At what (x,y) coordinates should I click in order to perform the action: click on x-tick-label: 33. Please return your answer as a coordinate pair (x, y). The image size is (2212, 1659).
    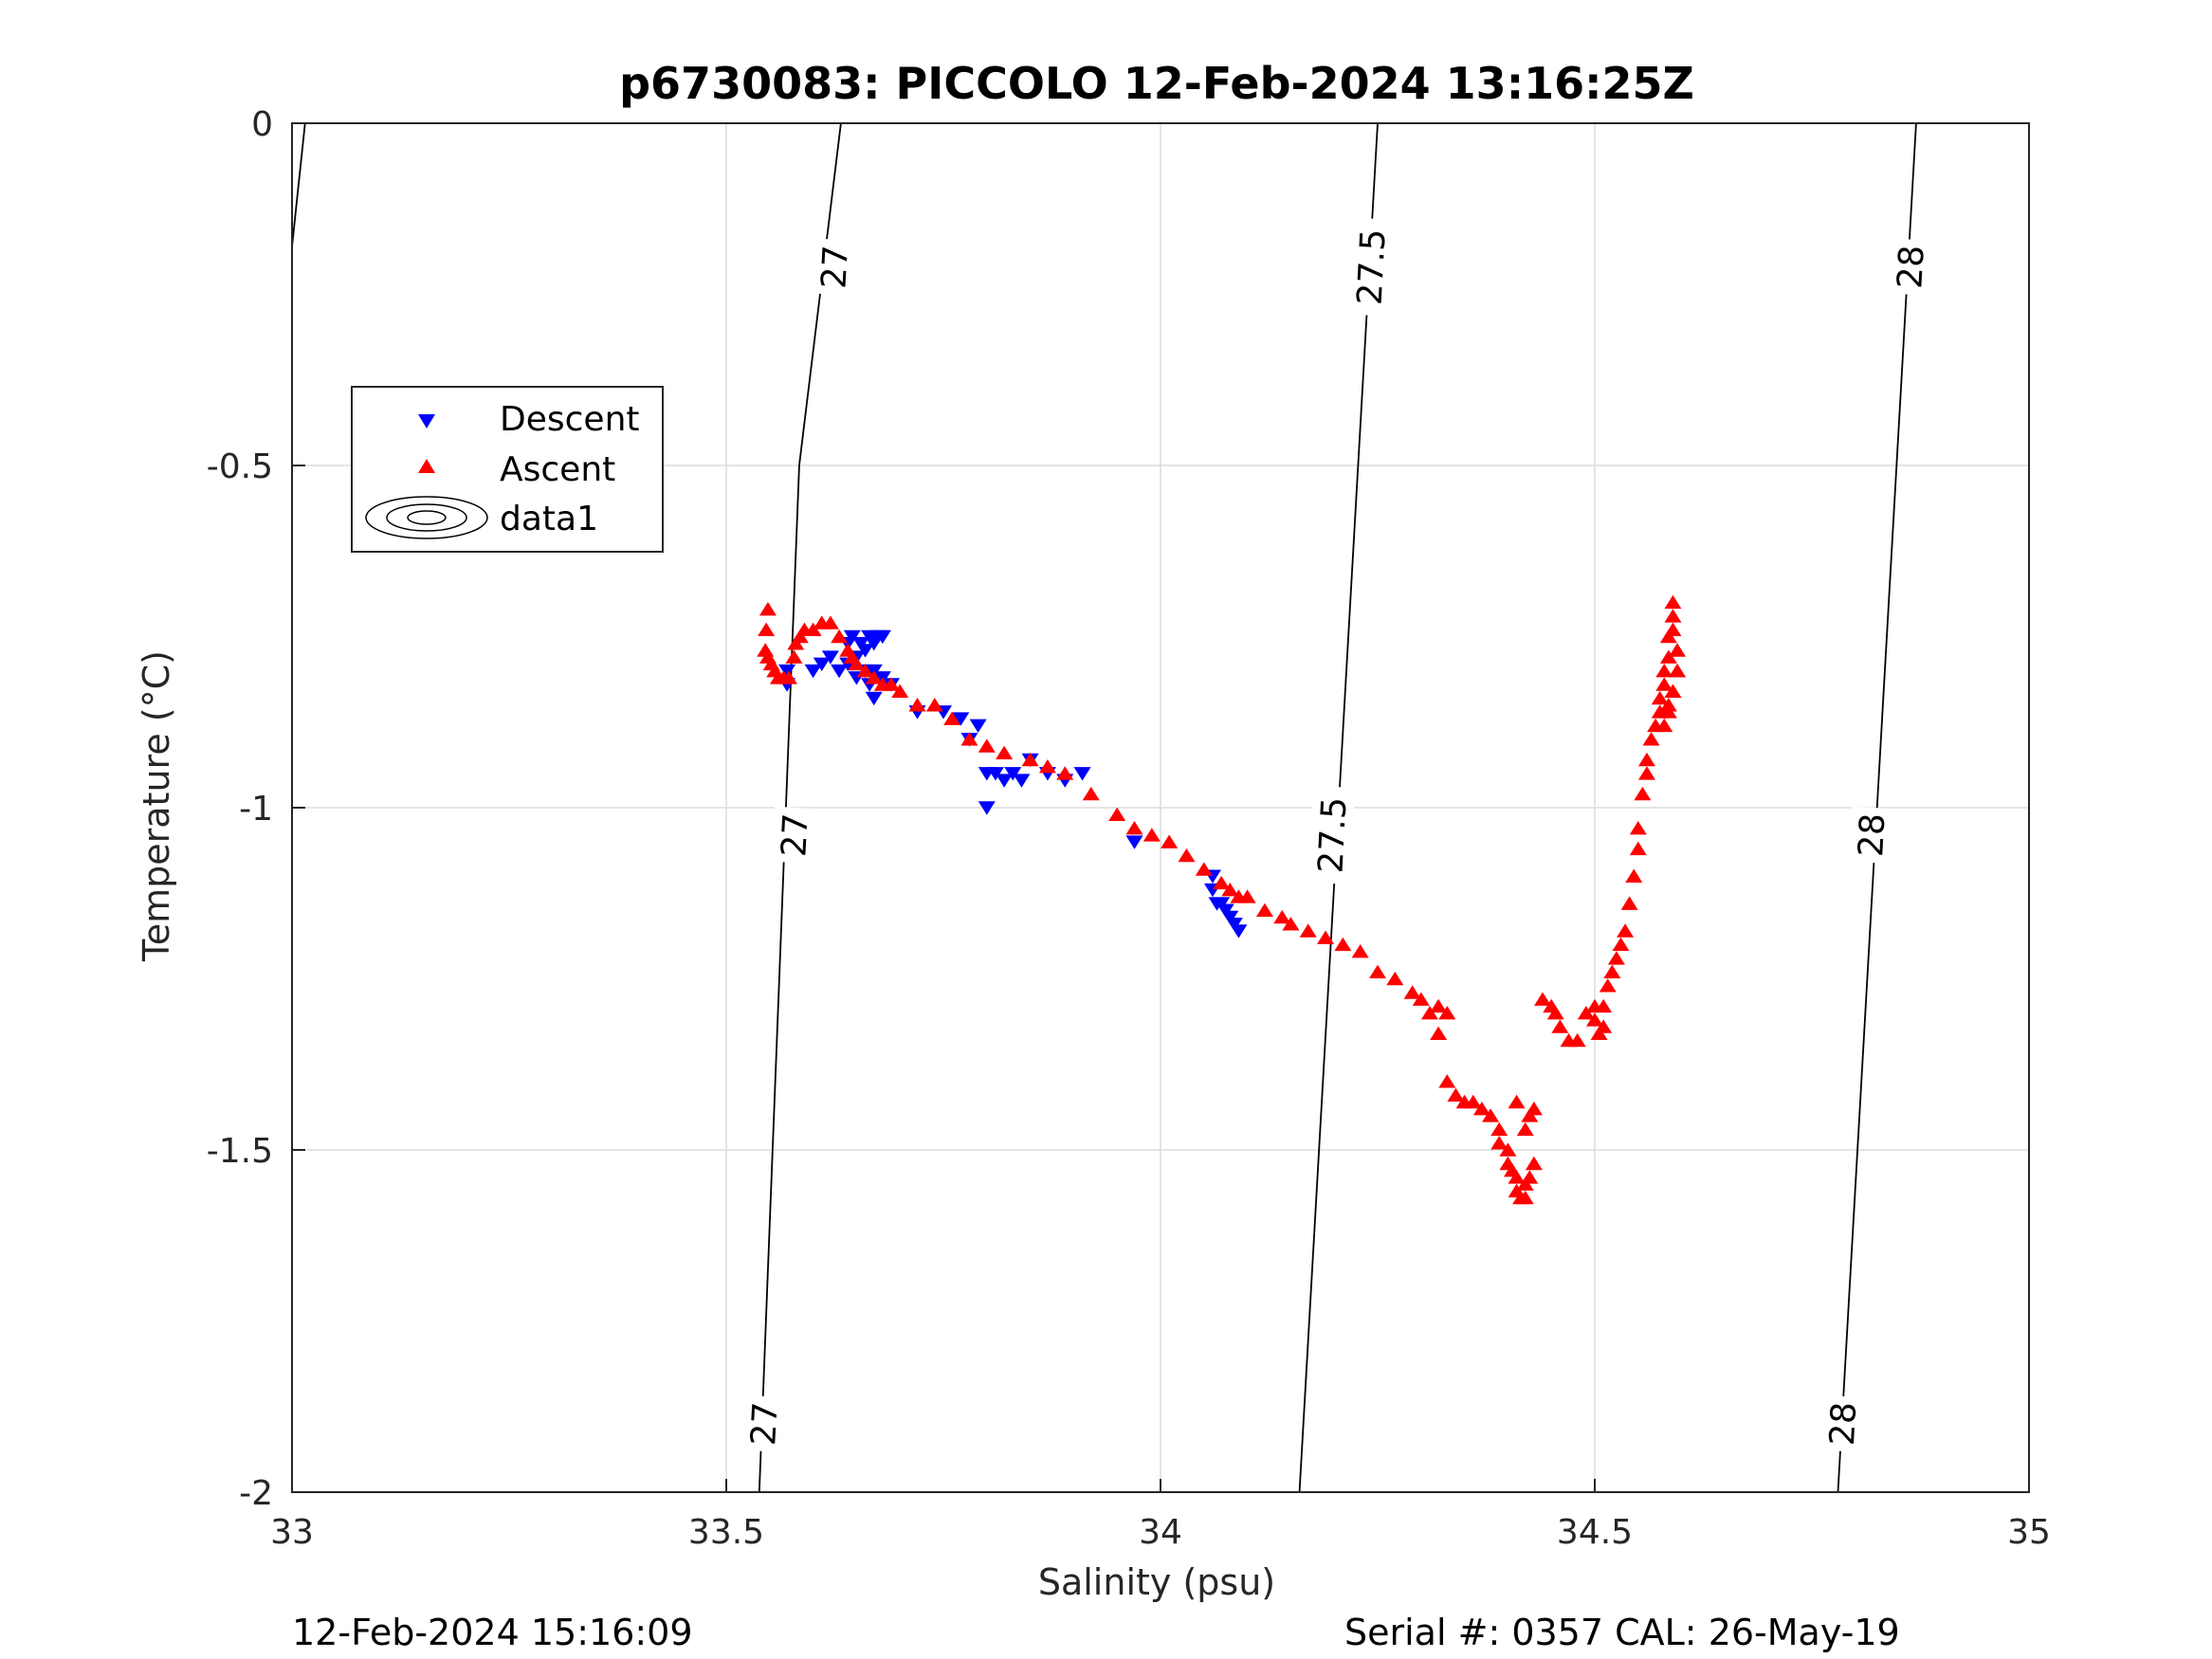
    Looking at the image, I should click on (292, 1532).